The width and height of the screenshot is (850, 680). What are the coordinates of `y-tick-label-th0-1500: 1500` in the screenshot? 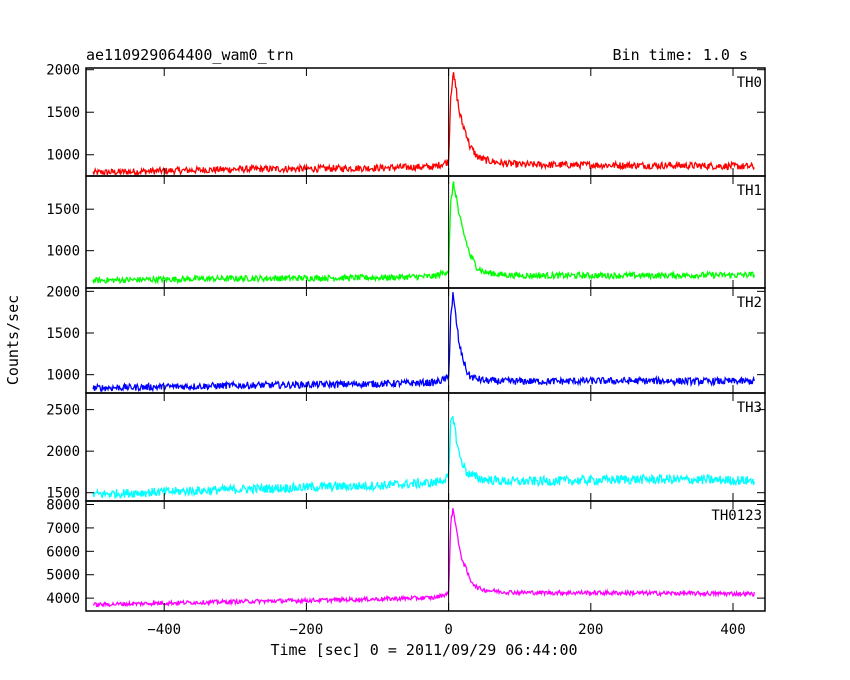 It's located at (63, 113).